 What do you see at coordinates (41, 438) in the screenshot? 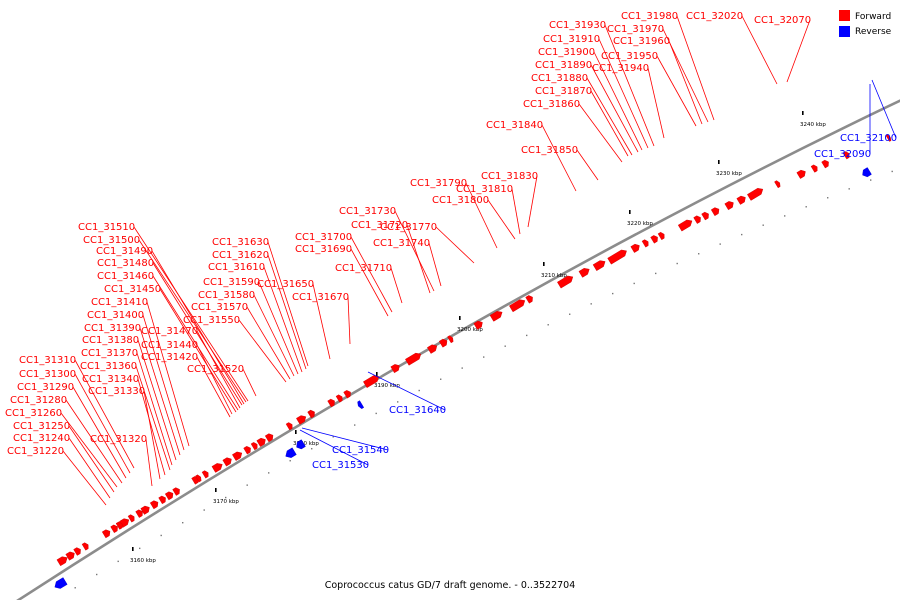
I see `gene-label: CC1_31240` at bounding box center [41, 438].